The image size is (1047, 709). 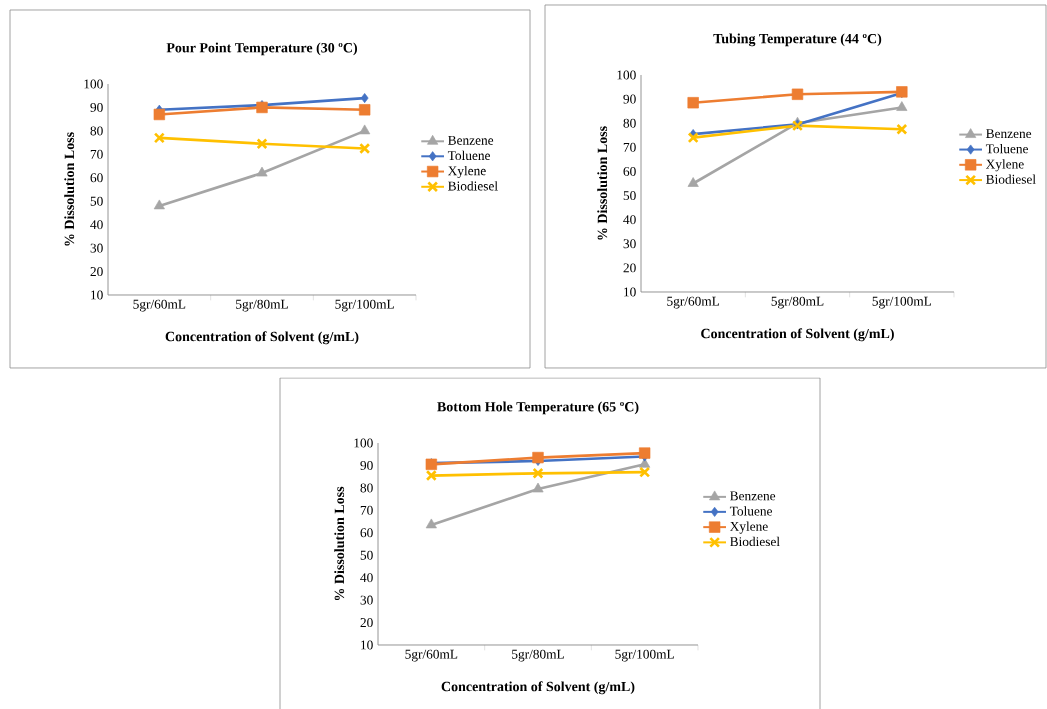 What do you see at coordinates (797, 40) in the screenshot?
I see `chart-title: Tubing Temperature (44 ºC)` at bounding box center [797, 40].